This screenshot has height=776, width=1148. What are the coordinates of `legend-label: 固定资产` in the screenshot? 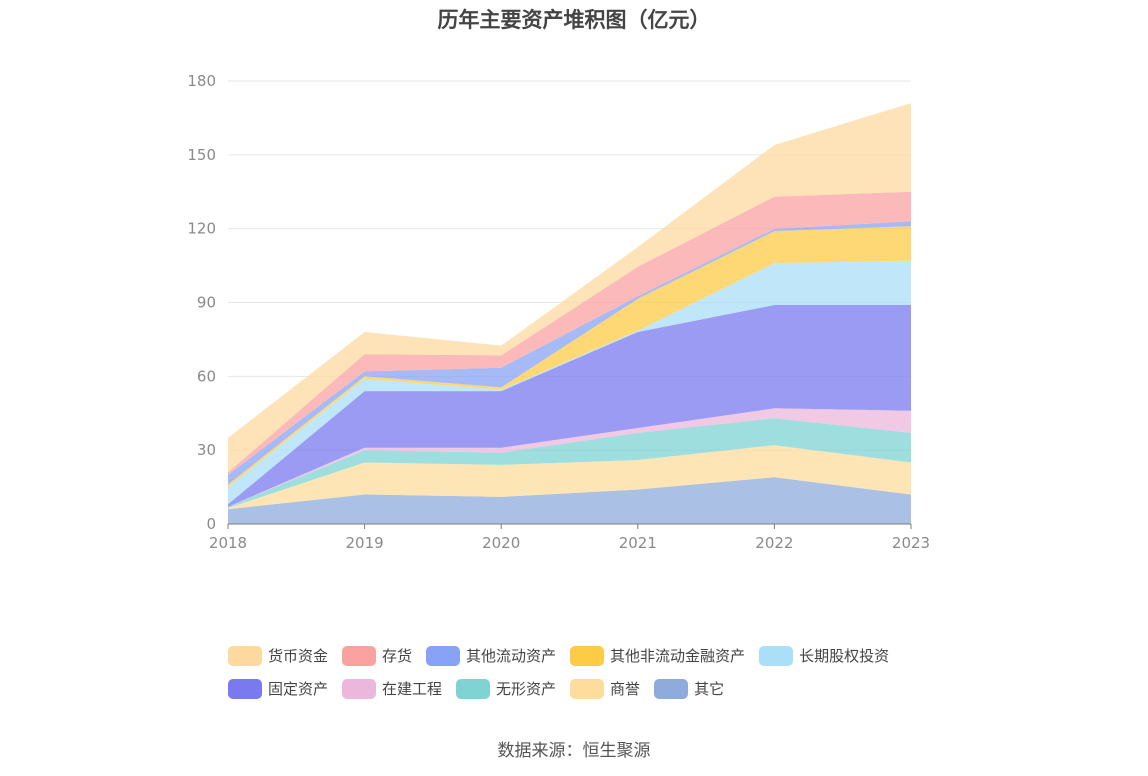 It's located at (298, 689).